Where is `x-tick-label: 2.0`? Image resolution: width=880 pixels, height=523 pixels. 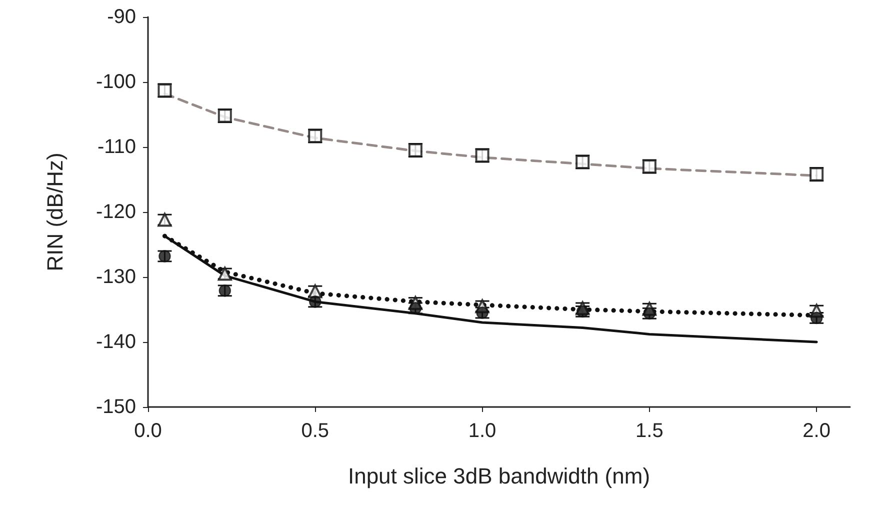
x-tick-label: 2.0 is located at coordinates (816, 431).